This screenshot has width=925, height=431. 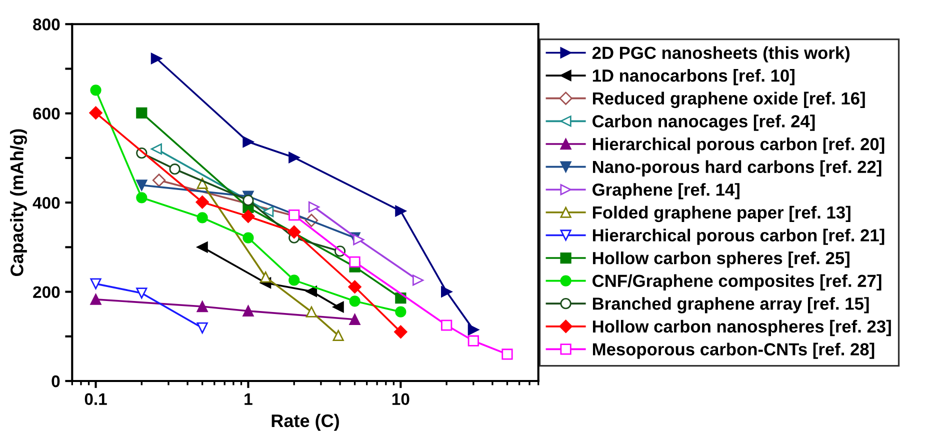 I want to click on legend-label: 2D PGC nanosheets (this work), so click(x=721, y=54).